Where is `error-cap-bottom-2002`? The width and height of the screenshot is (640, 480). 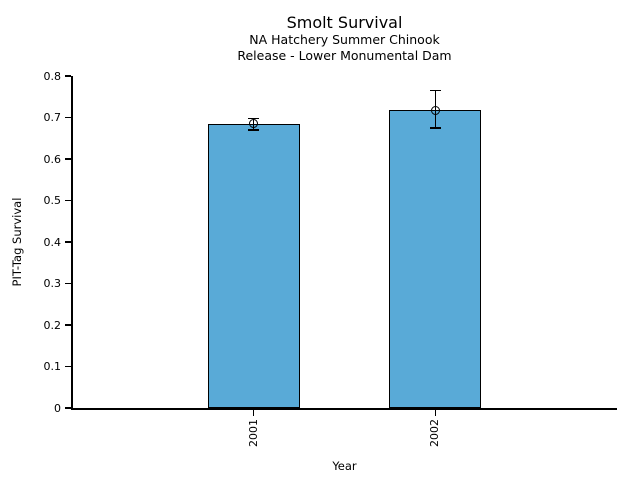
error-cap-bottom-2002 is located at coordinates (435, 128).